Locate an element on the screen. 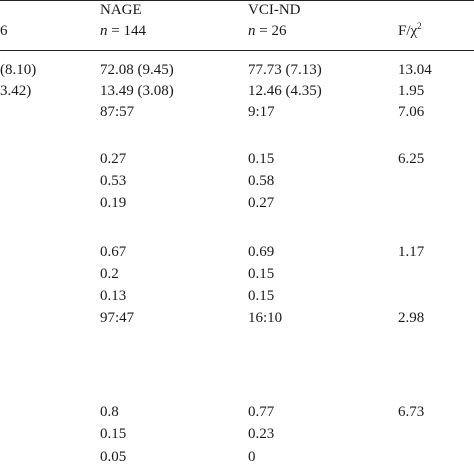 The width and height of the screenshot is (474, 474). header-vci-n-value: = 26 is located at coordinates (273, 31).